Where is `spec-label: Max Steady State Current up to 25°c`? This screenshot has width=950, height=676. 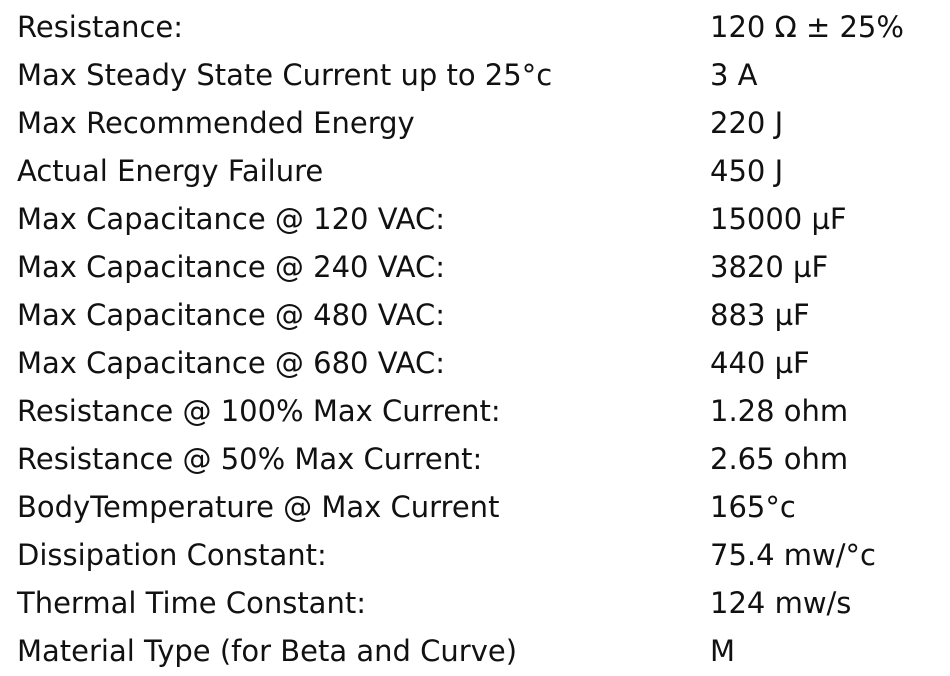
spec-label: Max Steady State Current up to 25°c is located at coordinates (285, 75).